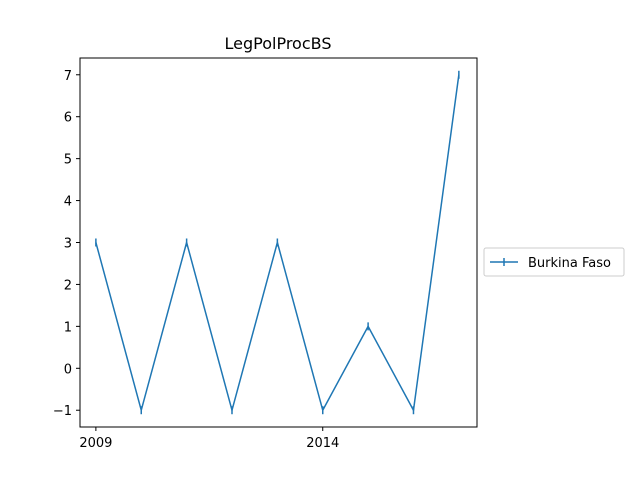  I want to click on y-tick-label: 6, so click(68, 118).